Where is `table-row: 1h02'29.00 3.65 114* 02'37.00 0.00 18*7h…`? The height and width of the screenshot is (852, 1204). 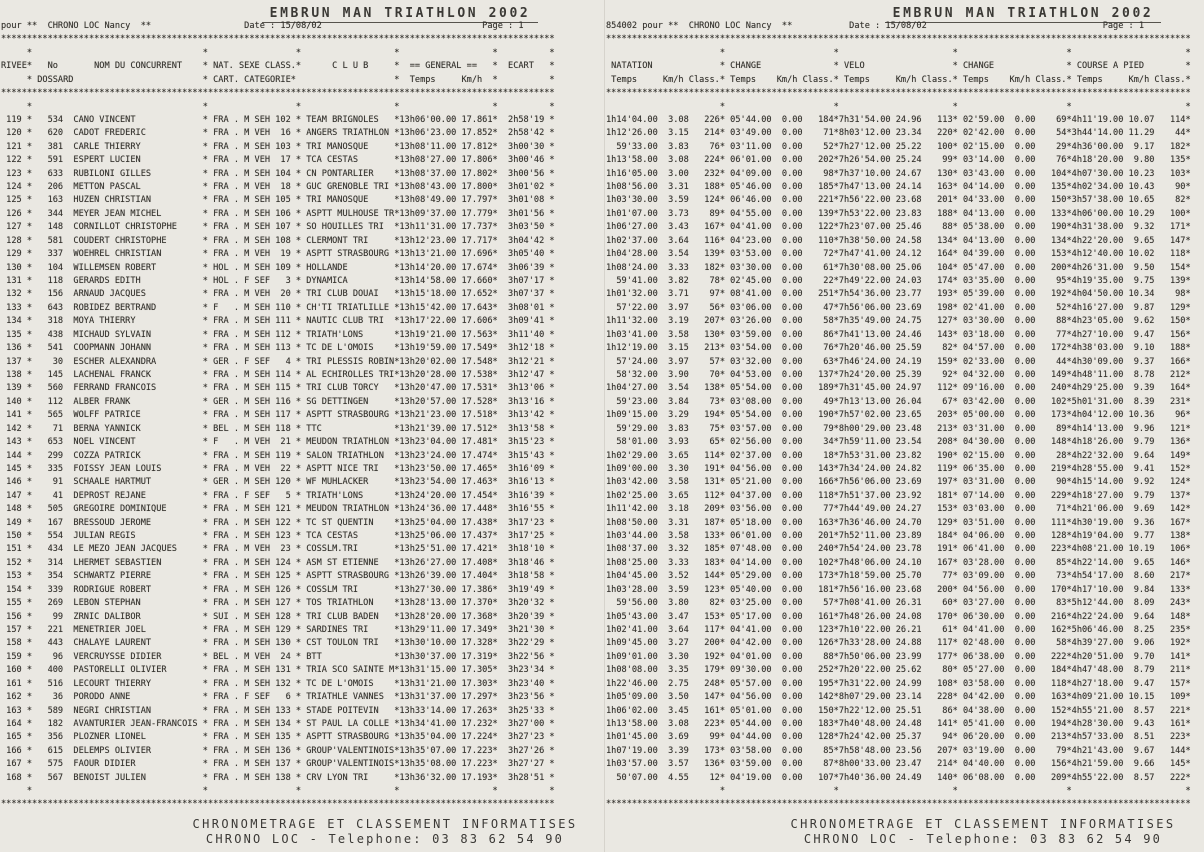 table-row: 1h02'29.00 3.65 114* 02'37.00 0.00 18*7h… is located at coordinates (898, 455).